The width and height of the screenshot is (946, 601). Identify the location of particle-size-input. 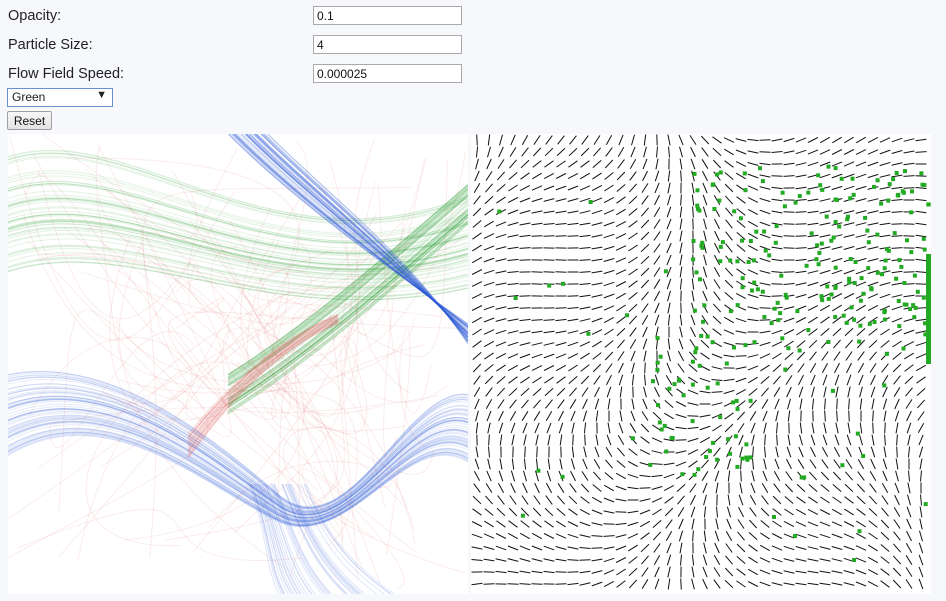
(387, 44).